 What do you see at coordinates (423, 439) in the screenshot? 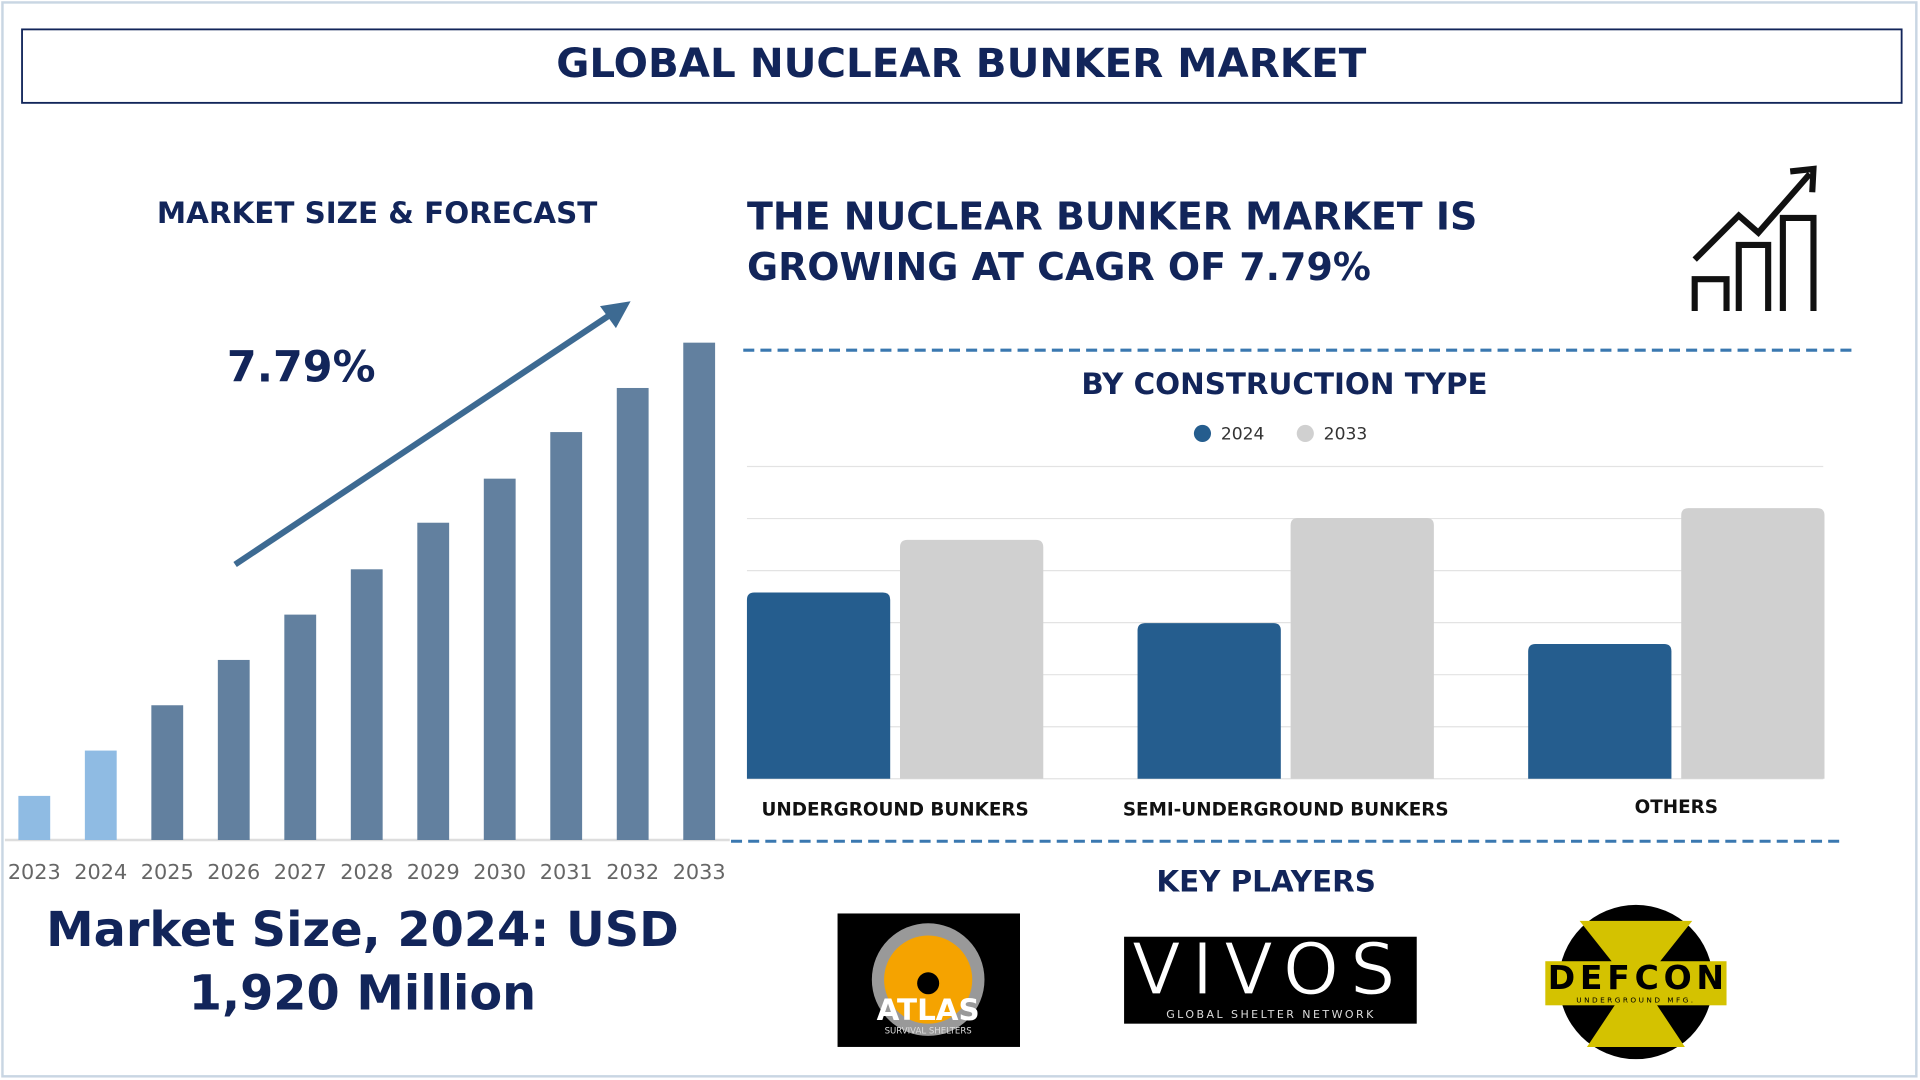
I see `growth-arrow` at bounding box center [423, 439].